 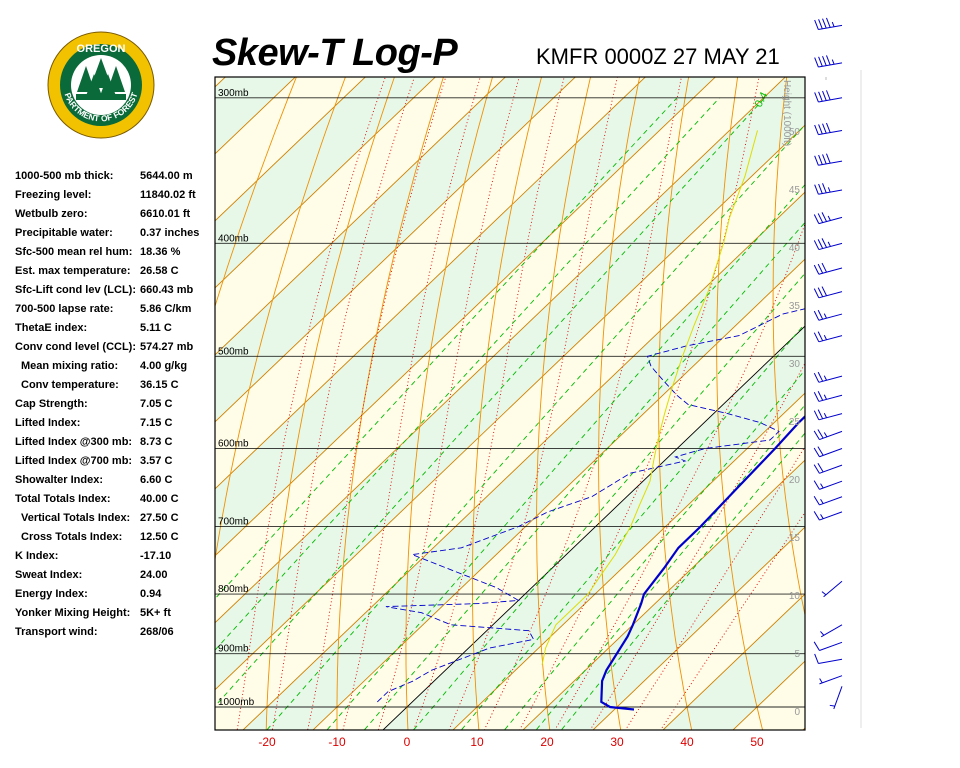 What do you see at coordinates (156, 556) in the screenshot?
I see `index-value: -17.10` at bounding box center [156, 556].